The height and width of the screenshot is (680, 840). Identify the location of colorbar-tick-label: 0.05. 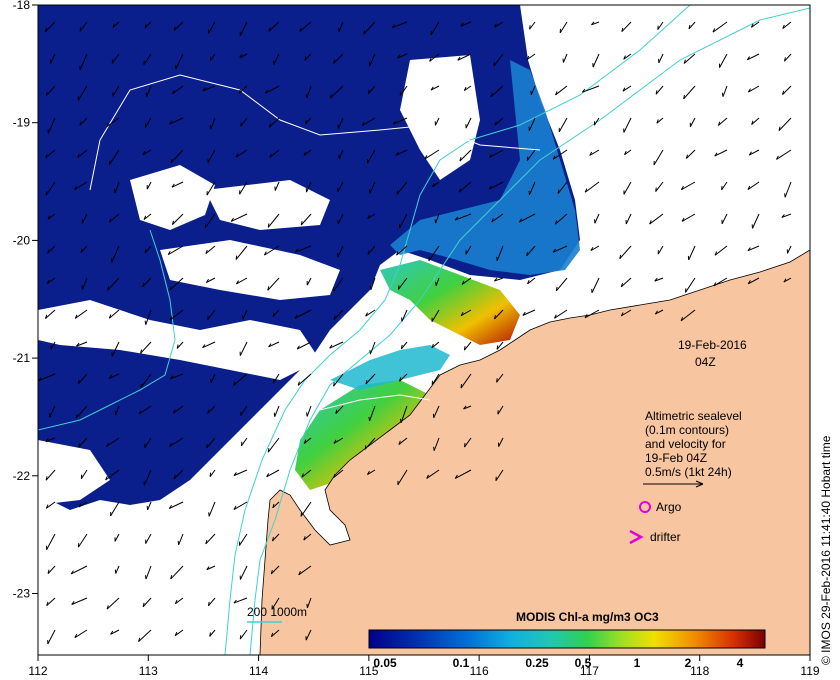
(385, 663).